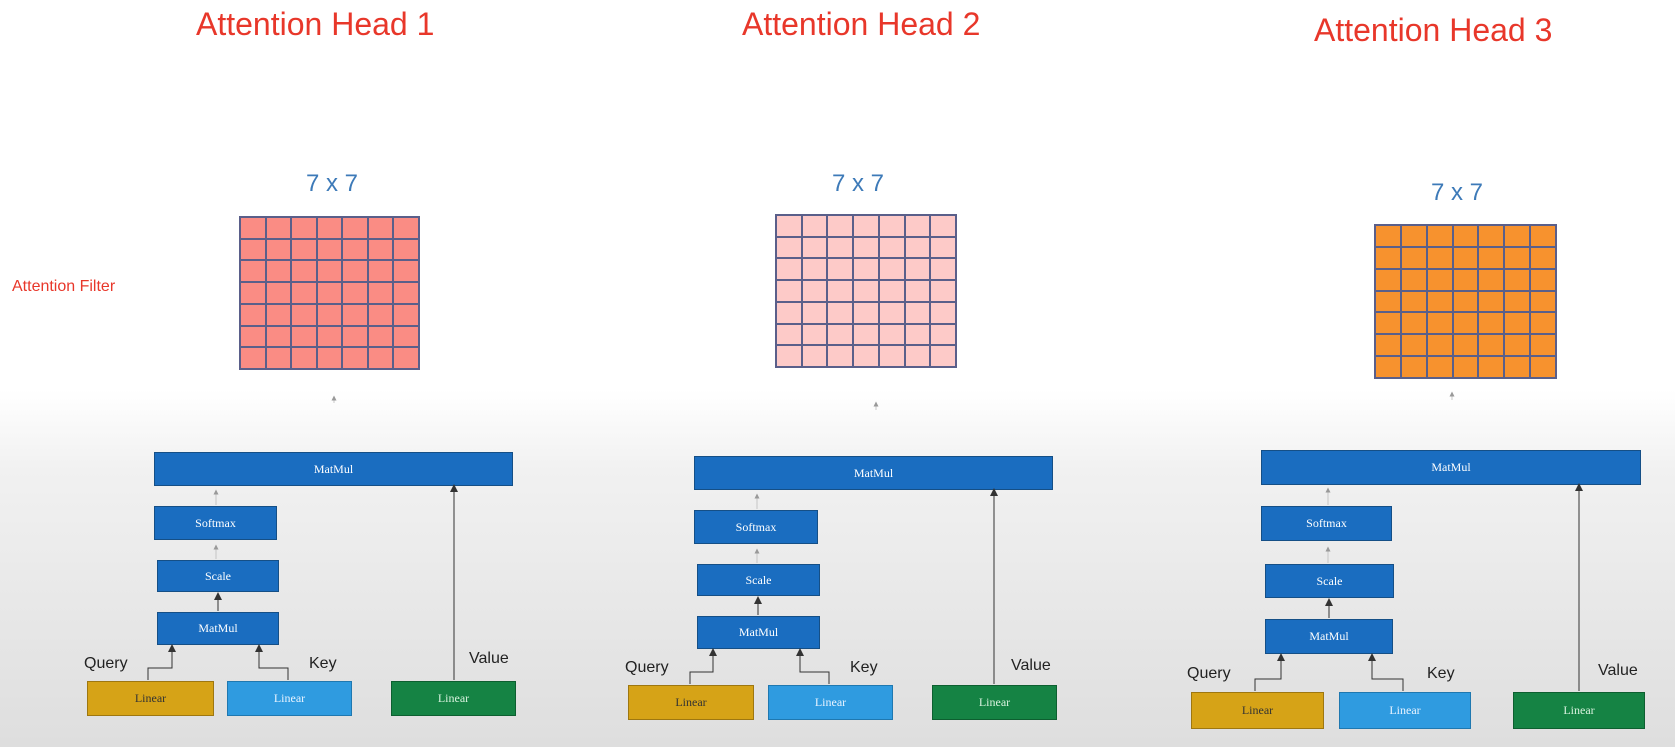 Image resolution: width=1675 pixels, height=747 pixels. What do you see at coordinates (1209, 673) in the screenshot?
I see `query-label: Query` at bounding box center [1209, 673].